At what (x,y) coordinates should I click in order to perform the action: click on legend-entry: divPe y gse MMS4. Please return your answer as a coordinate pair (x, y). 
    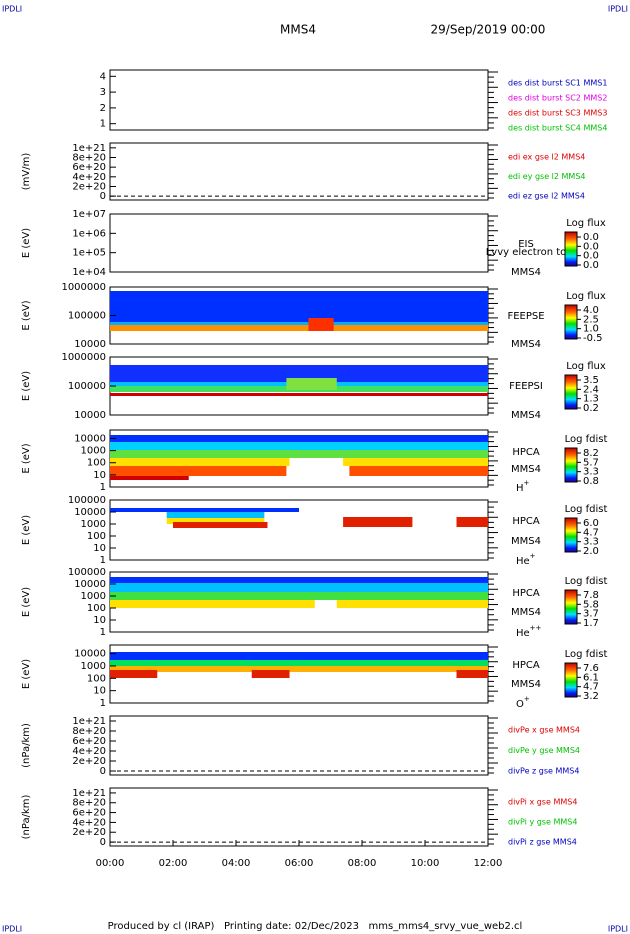
    Looking at the image, I should click on (544, 750).